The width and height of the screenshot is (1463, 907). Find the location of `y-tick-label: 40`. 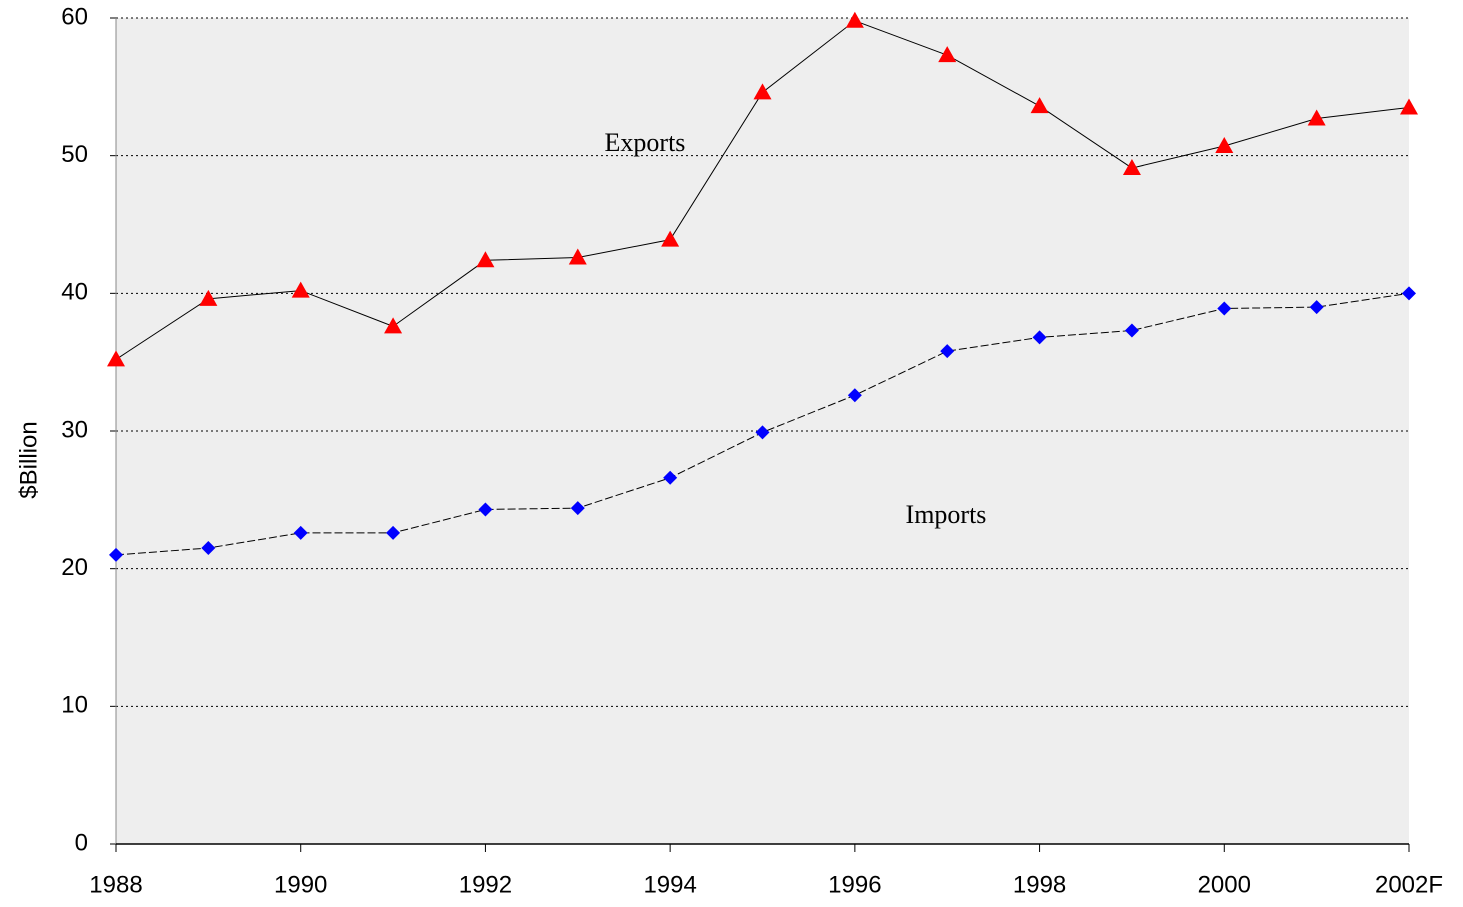

y-tick-label: 40 is located at coordinates (74, 292).